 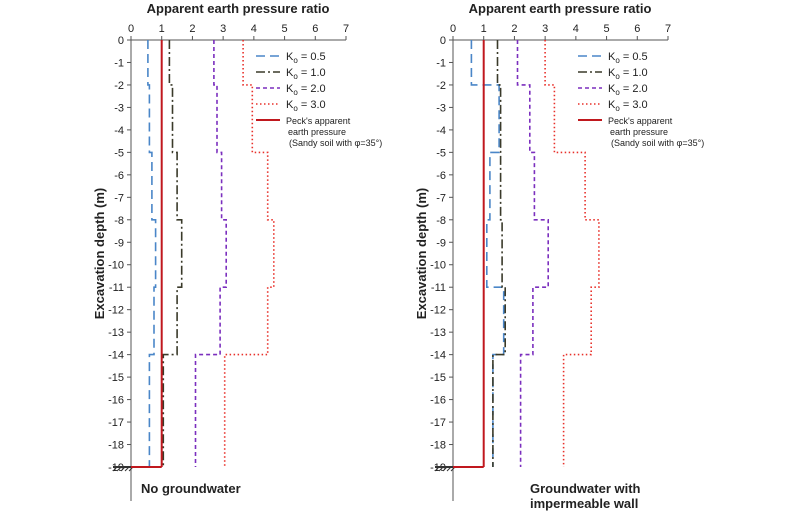 I want to click on x-tick-label: 4, so click(x=254, y=29).